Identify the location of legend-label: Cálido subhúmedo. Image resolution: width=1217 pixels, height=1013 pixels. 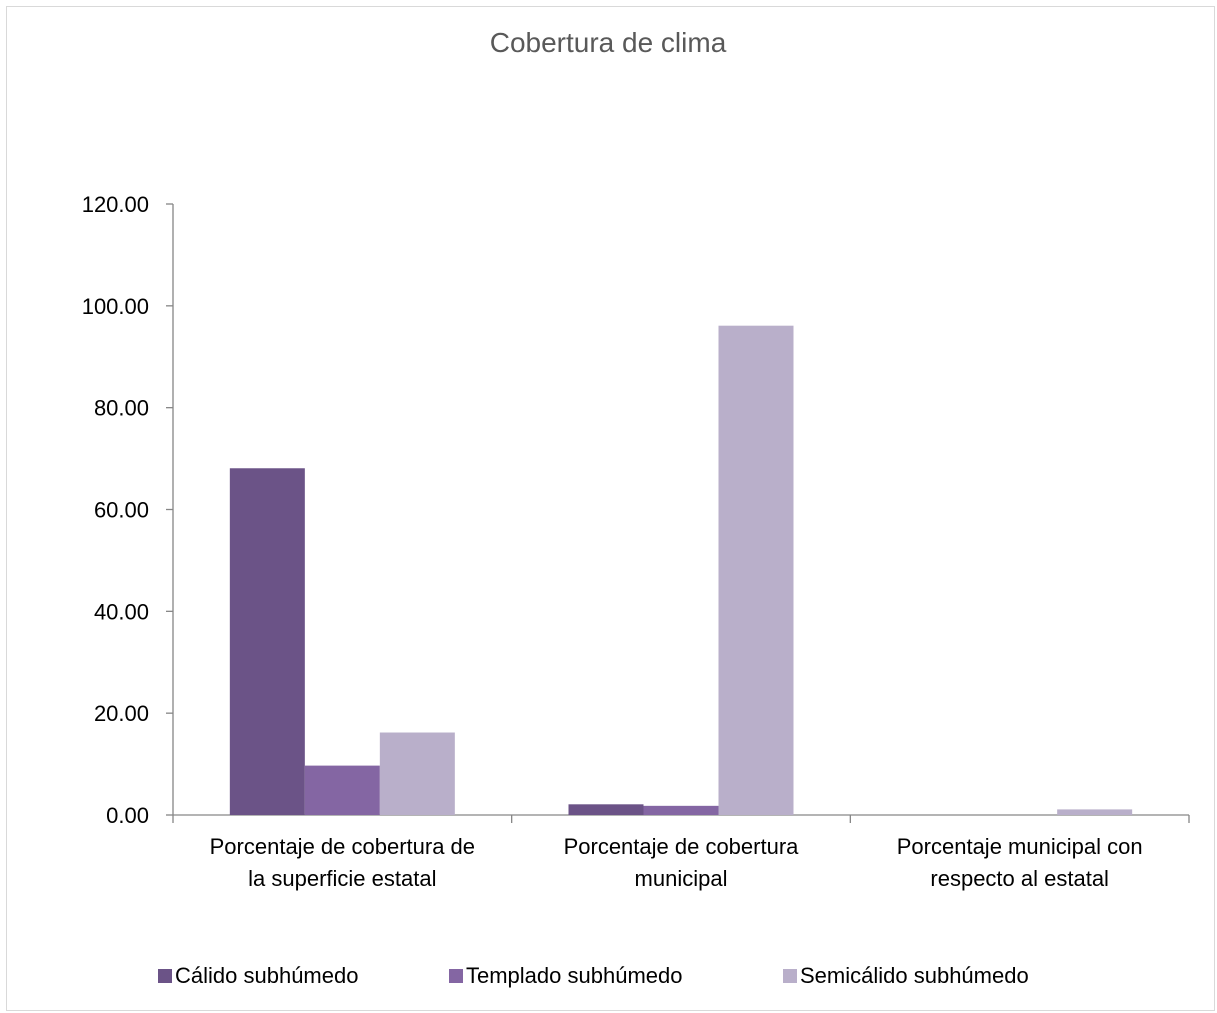
(266, 975).